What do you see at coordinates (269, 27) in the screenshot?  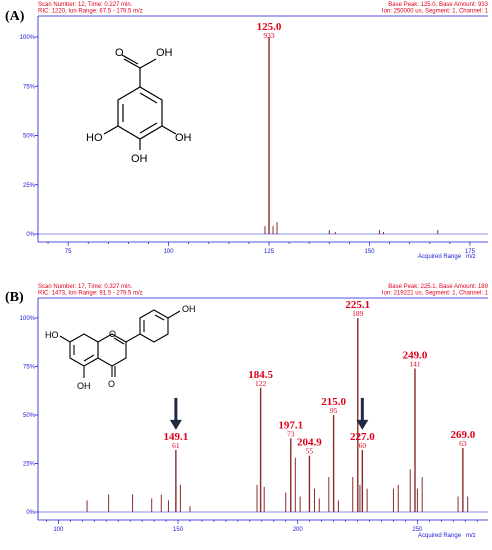 I see `peak-label: 125.0` at bounding box center [269, 27].